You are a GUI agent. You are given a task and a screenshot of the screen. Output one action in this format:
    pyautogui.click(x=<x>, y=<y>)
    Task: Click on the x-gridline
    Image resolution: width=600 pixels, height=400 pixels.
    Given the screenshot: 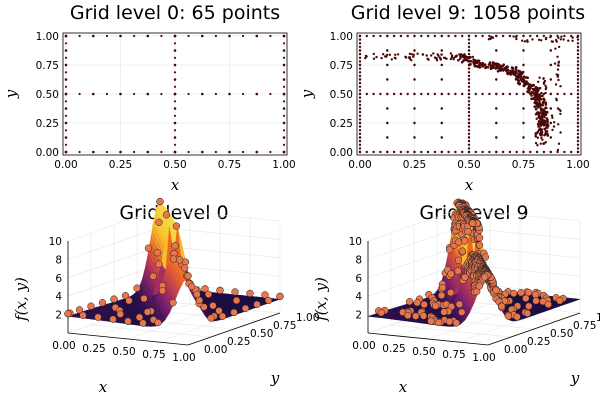 What is the action you would take?
    pyautogui.click(x=534, y=283)
    